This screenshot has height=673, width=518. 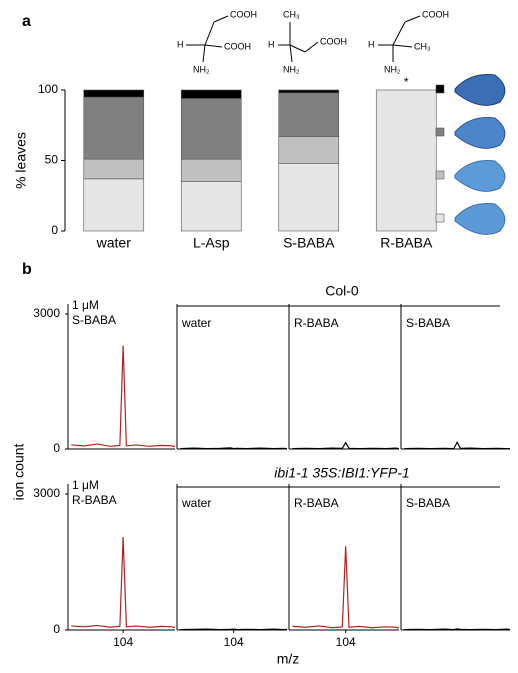 I want to click on group-title: Col-0, so click(x=342, y=291).